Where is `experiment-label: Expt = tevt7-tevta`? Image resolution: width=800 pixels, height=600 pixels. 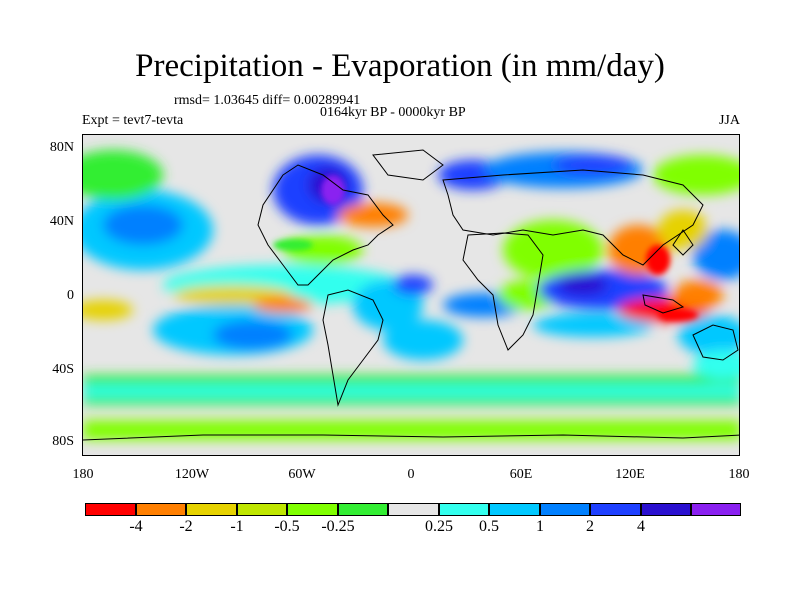 experiment-label: Expt = tevt7-tevta is located at coordinates (133, 120).